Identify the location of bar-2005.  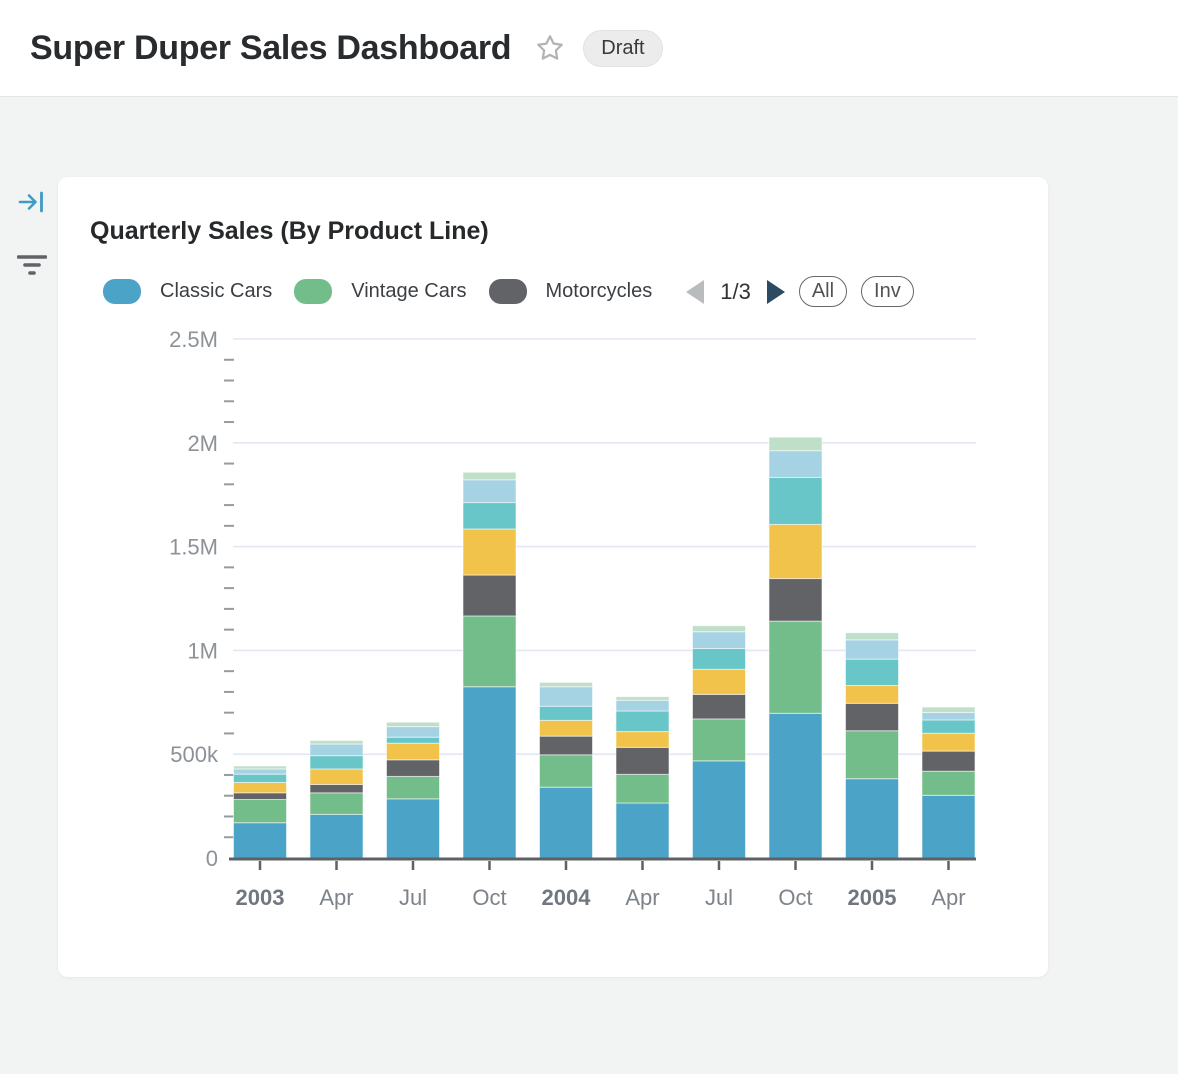
(872, 745).